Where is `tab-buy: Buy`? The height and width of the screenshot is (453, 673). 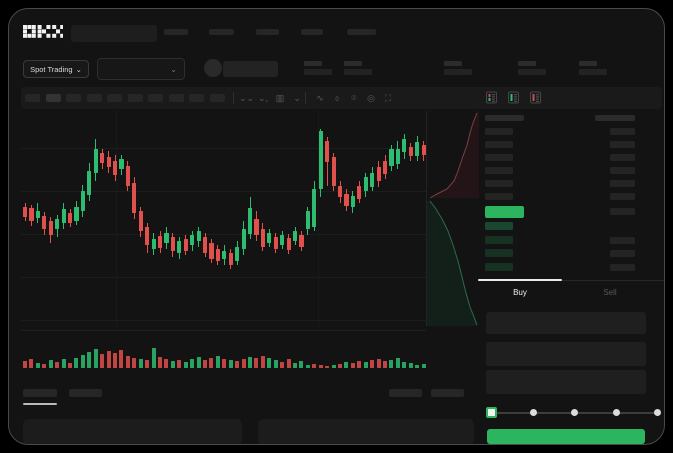 tab-buy: Buy is located at coordinates (520, 292).